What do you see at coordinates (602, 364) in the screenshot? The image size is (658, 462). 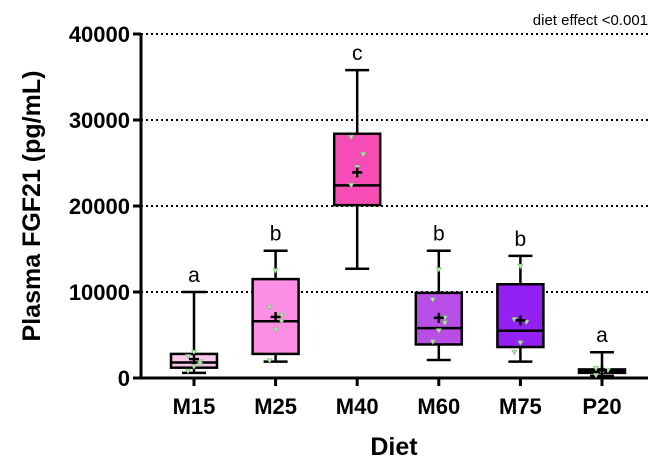 I see `box-p20` at bounding box center [602, 364].